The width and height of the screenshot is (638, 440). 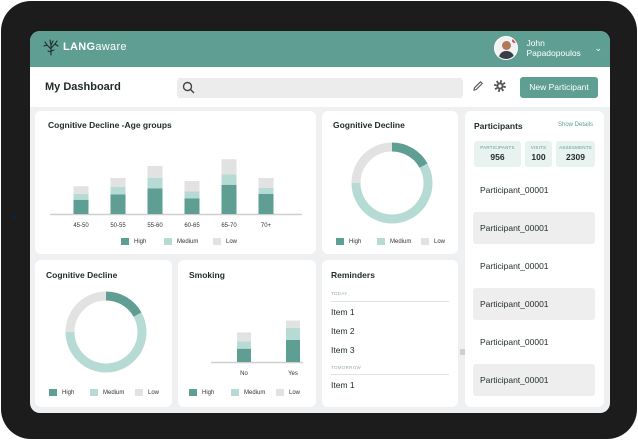 I want to click on search-input, so click(x=320, y=88).